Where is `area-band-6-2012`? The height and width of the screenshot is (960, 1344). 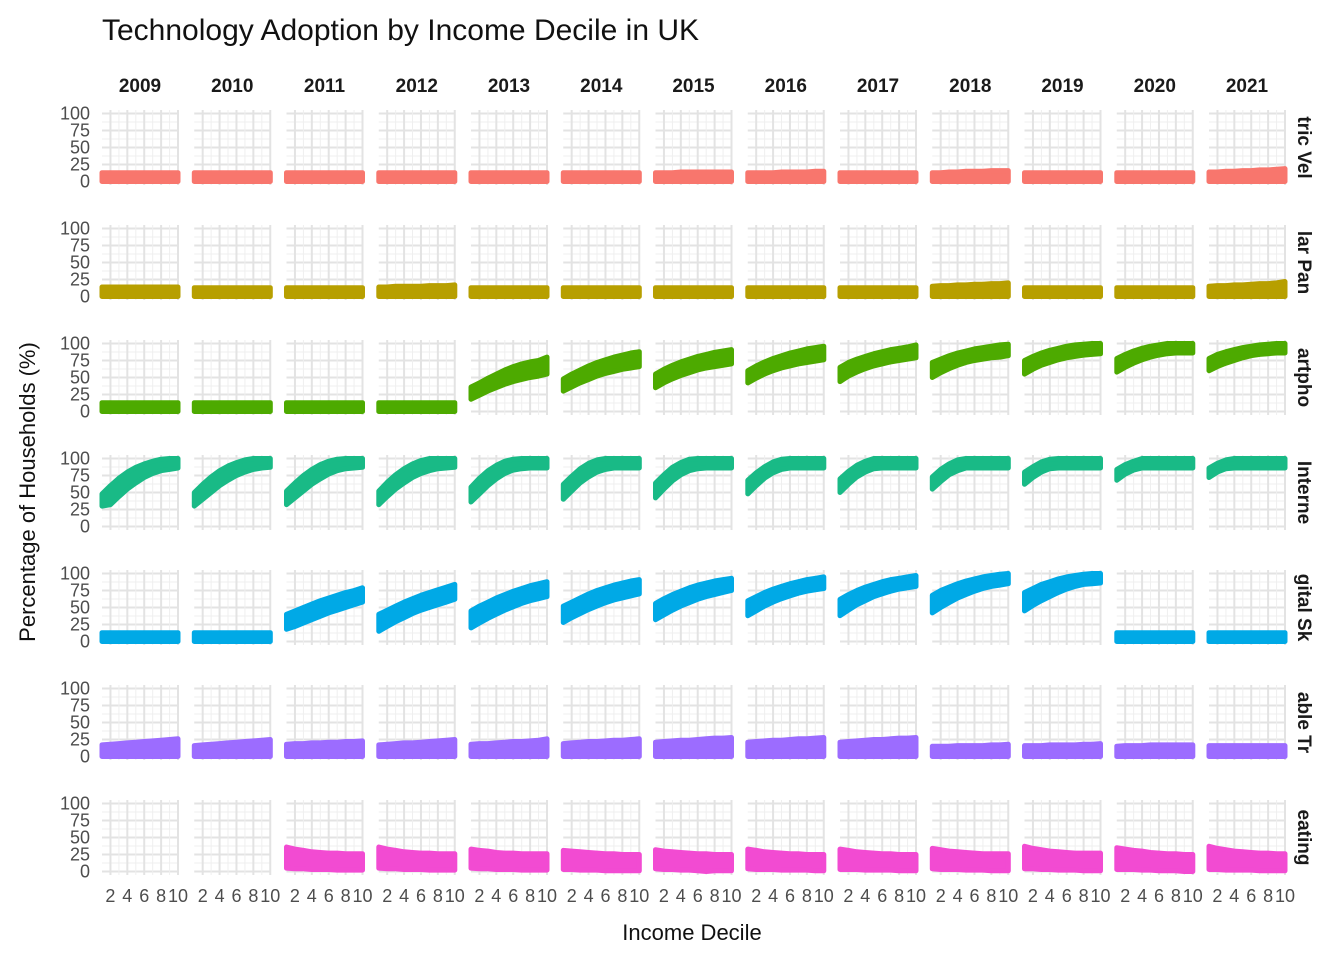 area-band-6-2012 is located at coordinates (417, 748).